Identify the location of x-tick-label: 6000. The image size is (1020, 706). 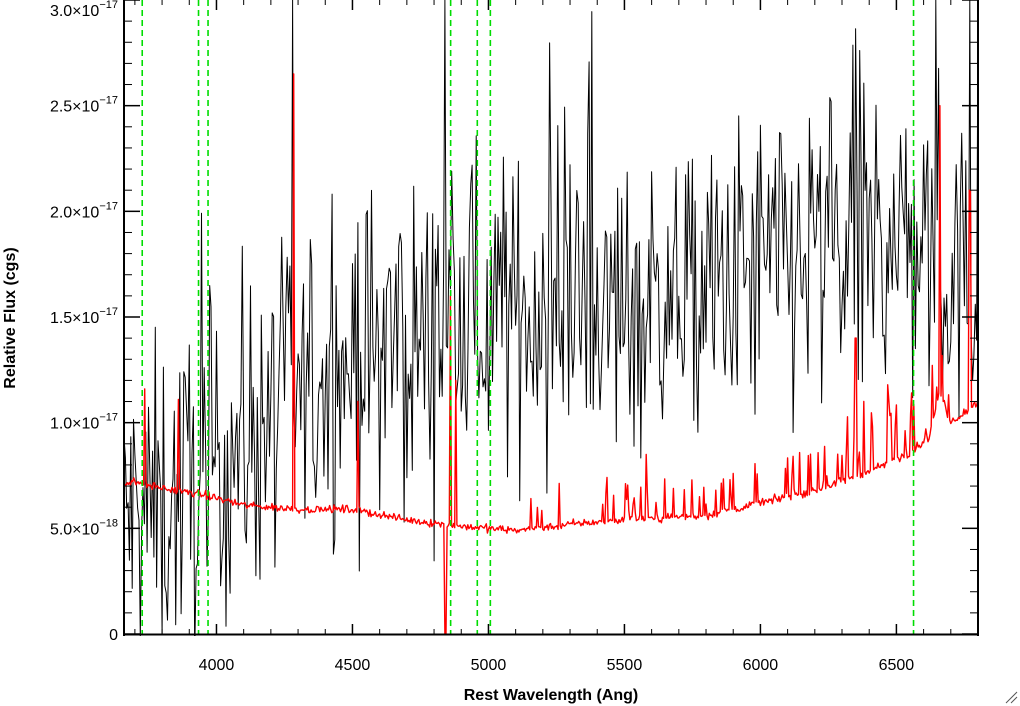
(761, 665).